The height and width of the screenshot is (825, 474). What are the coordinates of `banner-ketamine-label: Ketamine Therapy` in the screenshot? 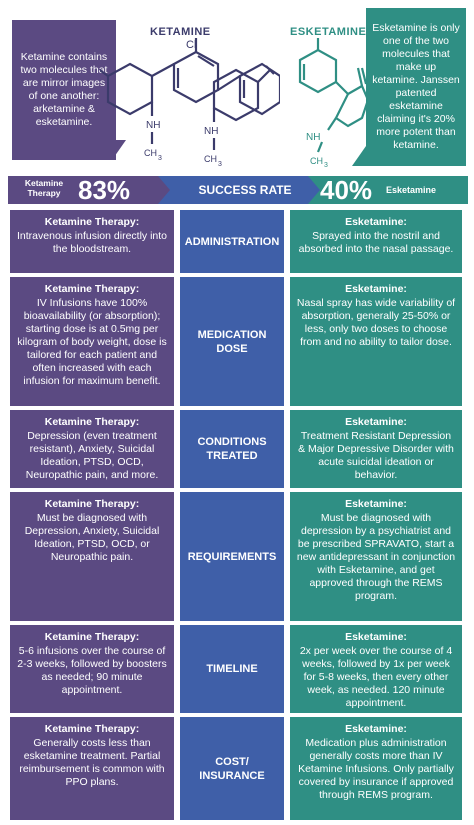 It's located at (44, 188).